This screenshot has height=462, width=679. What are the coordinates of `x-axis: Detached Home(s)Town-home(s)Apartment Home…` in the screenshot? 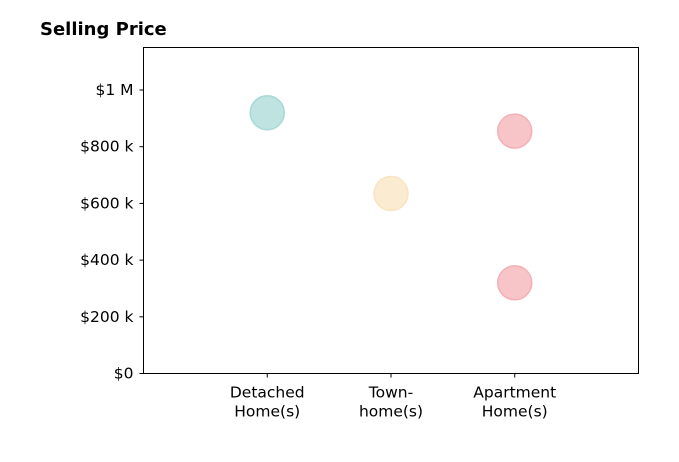 It's located at (393, 397).